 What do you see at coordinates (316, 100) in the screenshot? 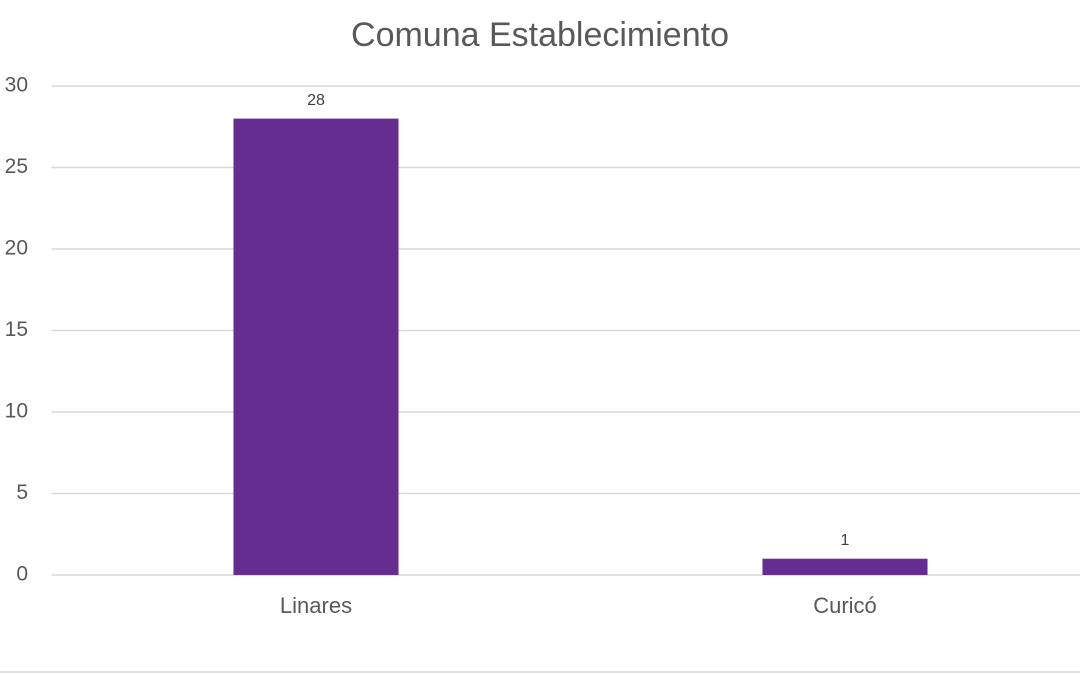
I see `data-label: 28` at bounding box center [316, 100].